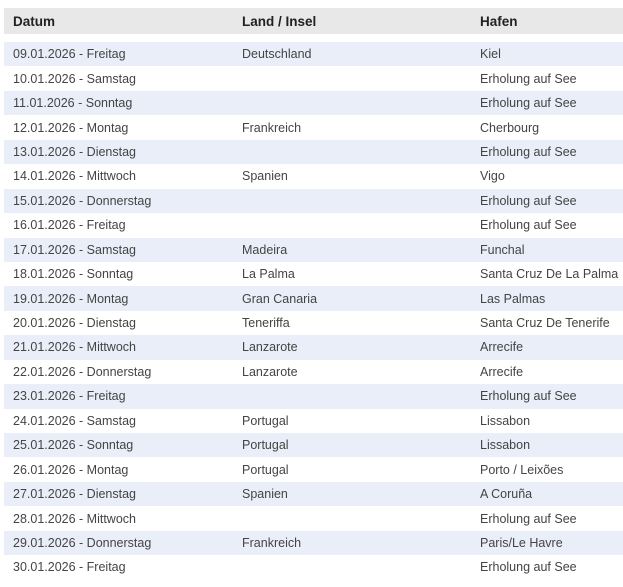  Describe the element at coordinates (82, 542) in the screenshot. I see `cell-datum: 29.01.2026 - Donnerstag` at that location.